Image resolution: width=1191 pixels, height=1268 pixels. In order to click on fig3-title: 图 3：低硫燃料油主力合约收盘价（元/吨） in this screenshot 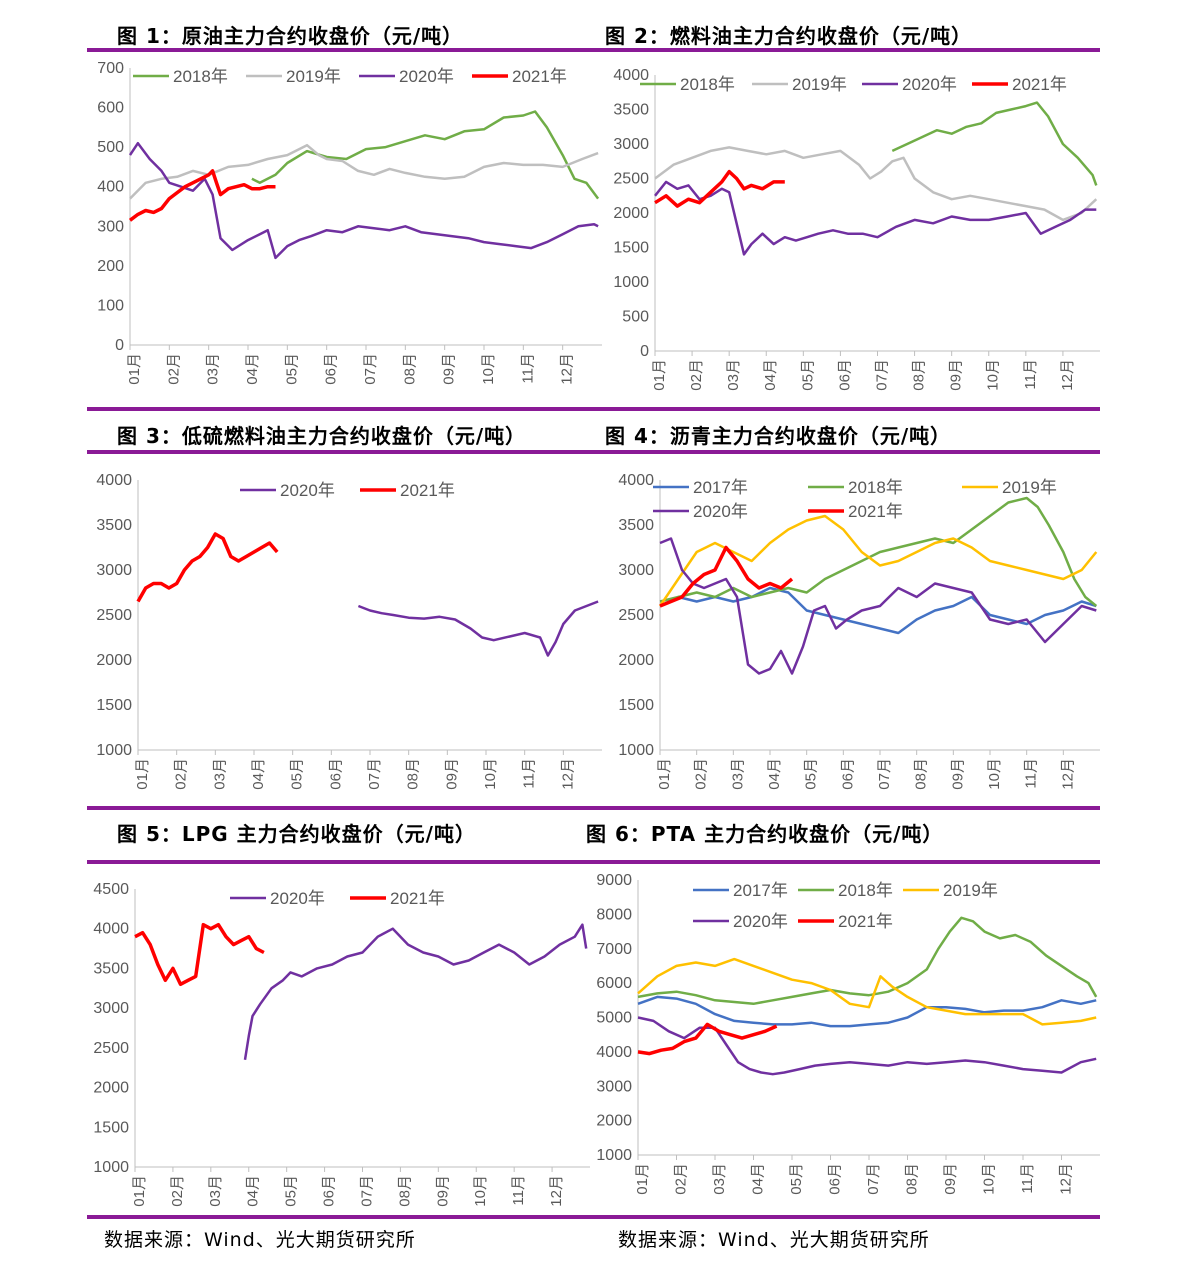, I will do `click(322, 436)`.